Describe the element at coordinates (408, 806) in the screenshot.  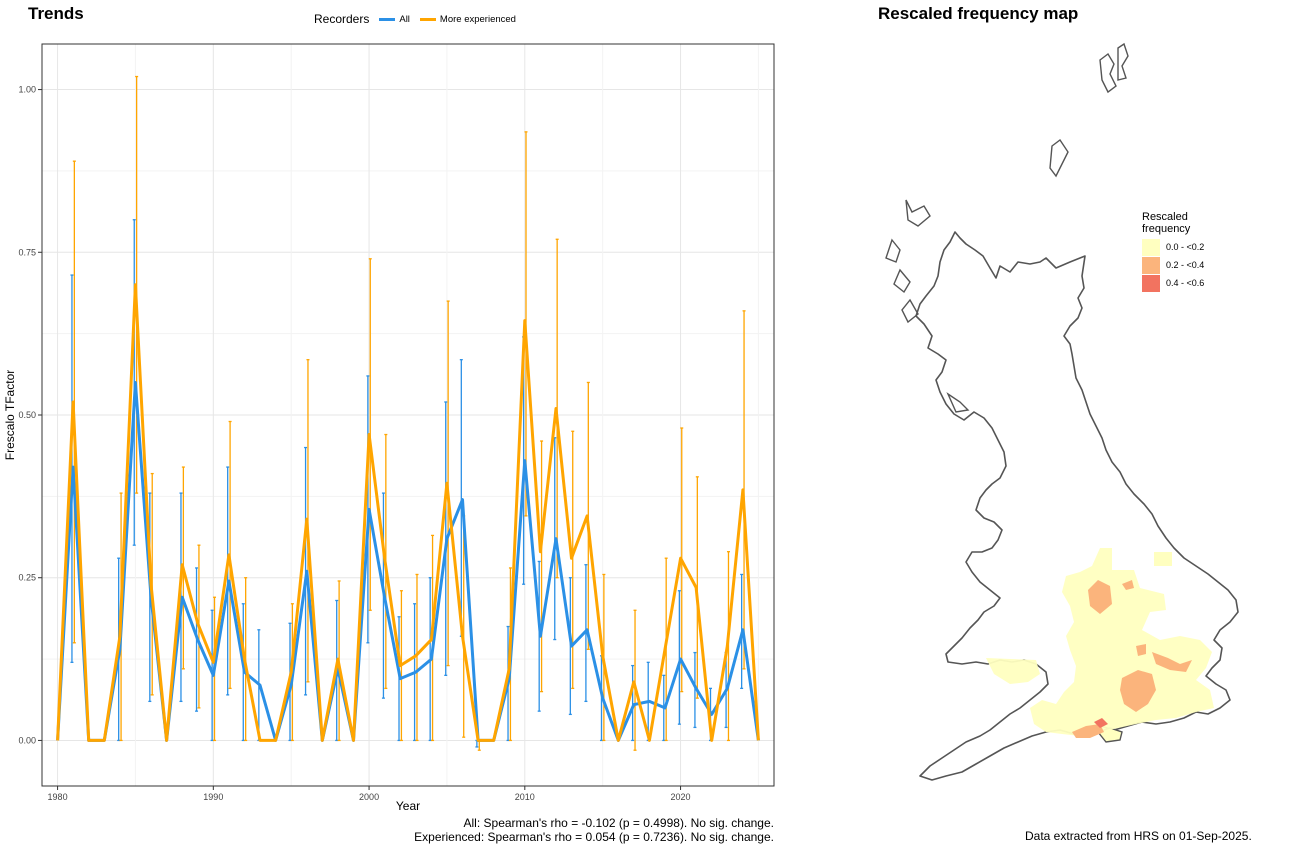
I see `x-axis-label: Year` at that location.